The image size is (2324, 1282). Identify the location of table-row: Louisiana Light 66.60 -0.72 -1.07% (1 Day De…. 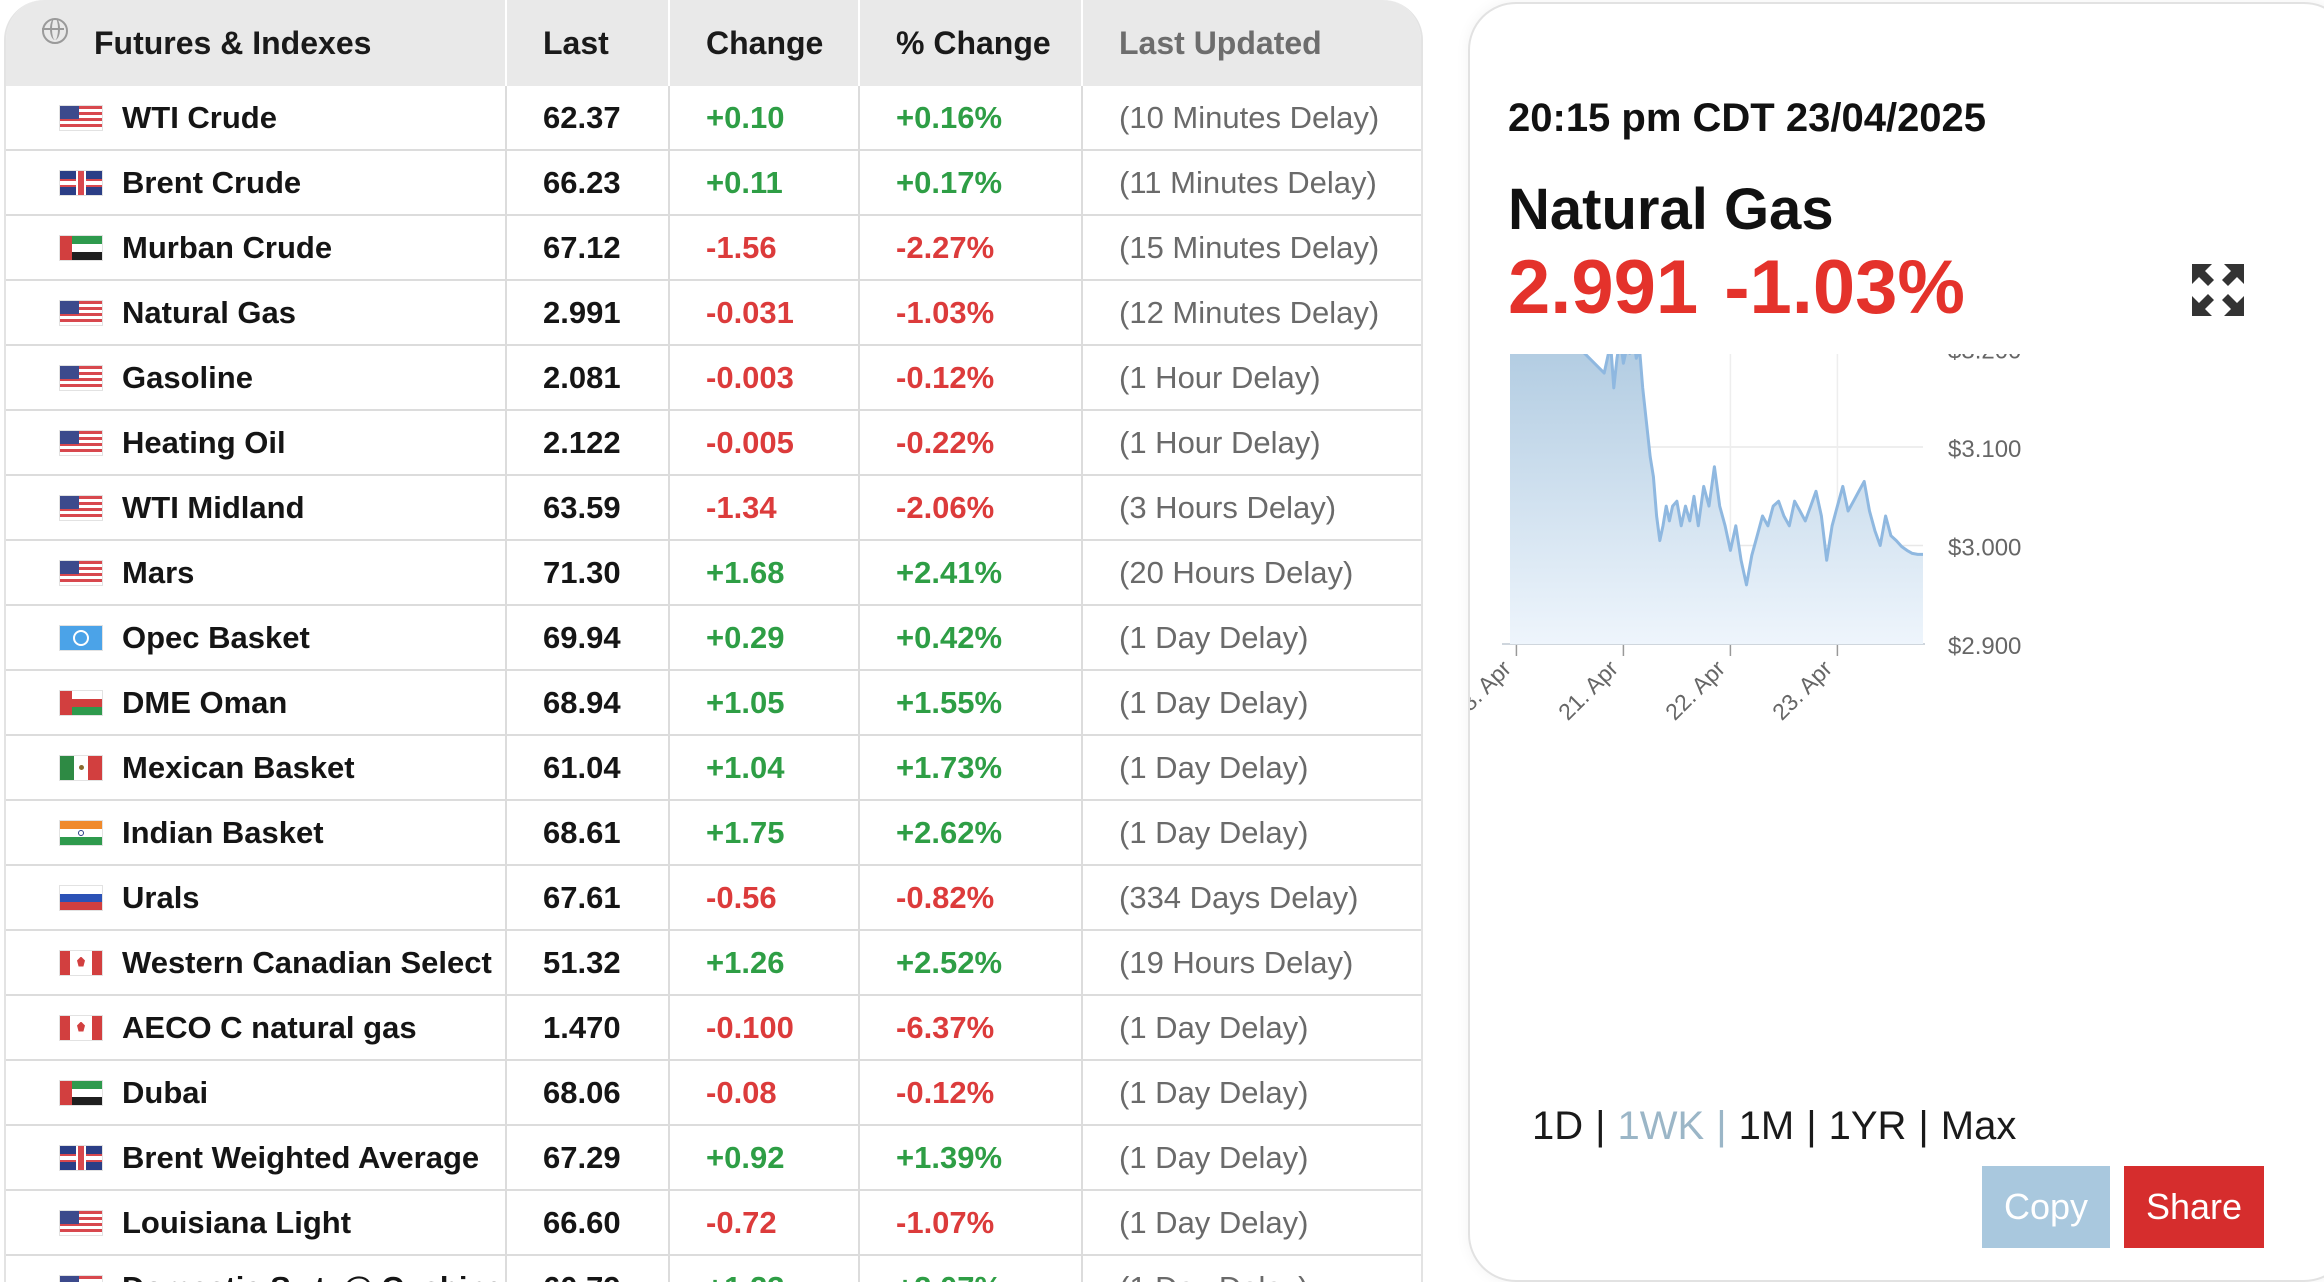
(713, 1223).